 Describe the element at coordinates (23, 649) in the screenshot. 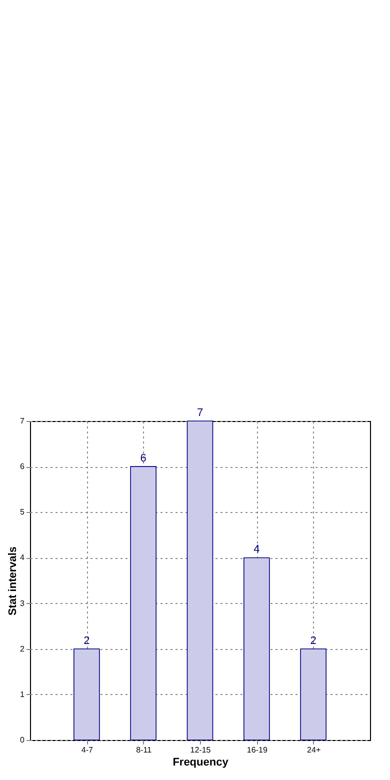

I see `y-tick-label: 2` at that location.